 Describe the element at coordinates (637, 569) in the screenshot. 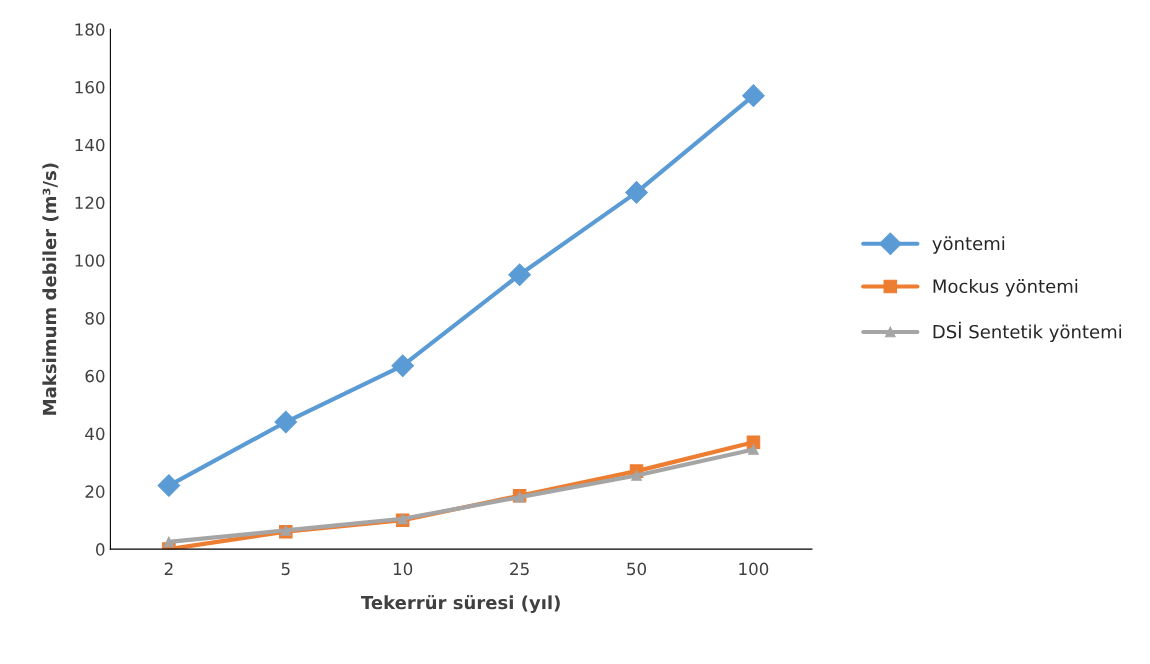

I see `x-tick-label: 50` at that location.